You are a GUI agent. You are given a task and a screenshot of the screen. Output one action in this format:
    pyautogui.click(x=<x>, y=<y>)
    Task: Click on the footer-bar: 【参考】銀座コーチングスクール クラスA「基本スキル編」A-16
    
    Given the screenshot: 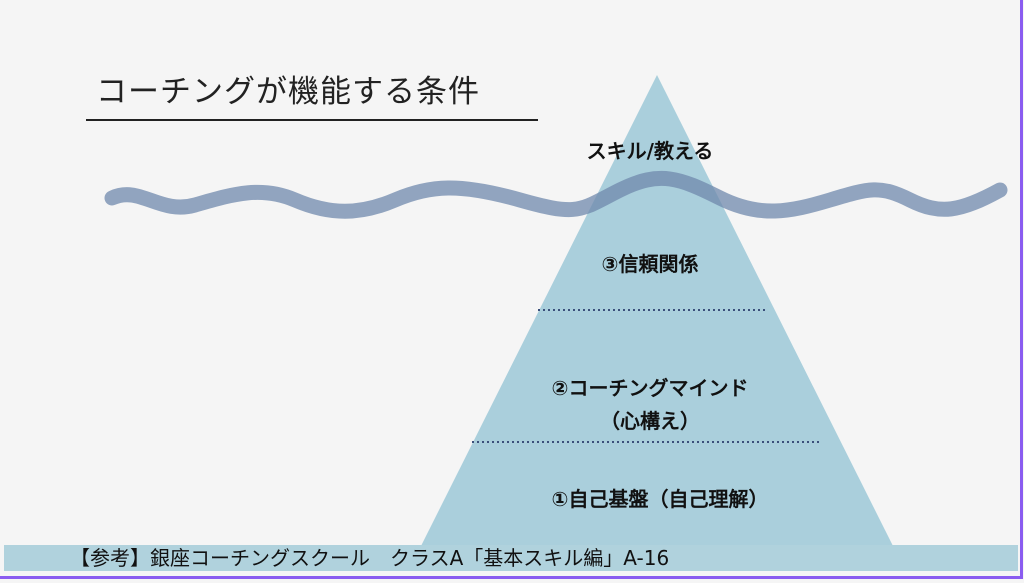 What is the action you would take?
    pyautogui.click(x=511, y=558)
    